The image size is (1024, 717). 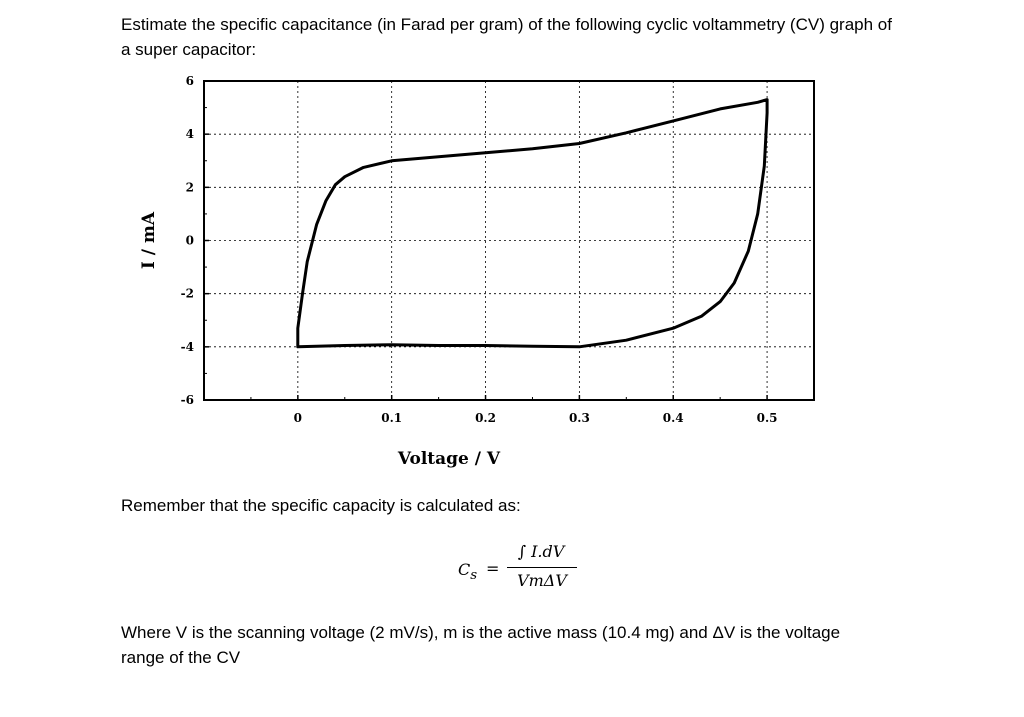 What do you see at coordinates (536, 418) in the screenshot?
I see `x-tick-labels: 0 0.1 0.2 0.3 0.4 0.5` at bounding box center [536, 418].